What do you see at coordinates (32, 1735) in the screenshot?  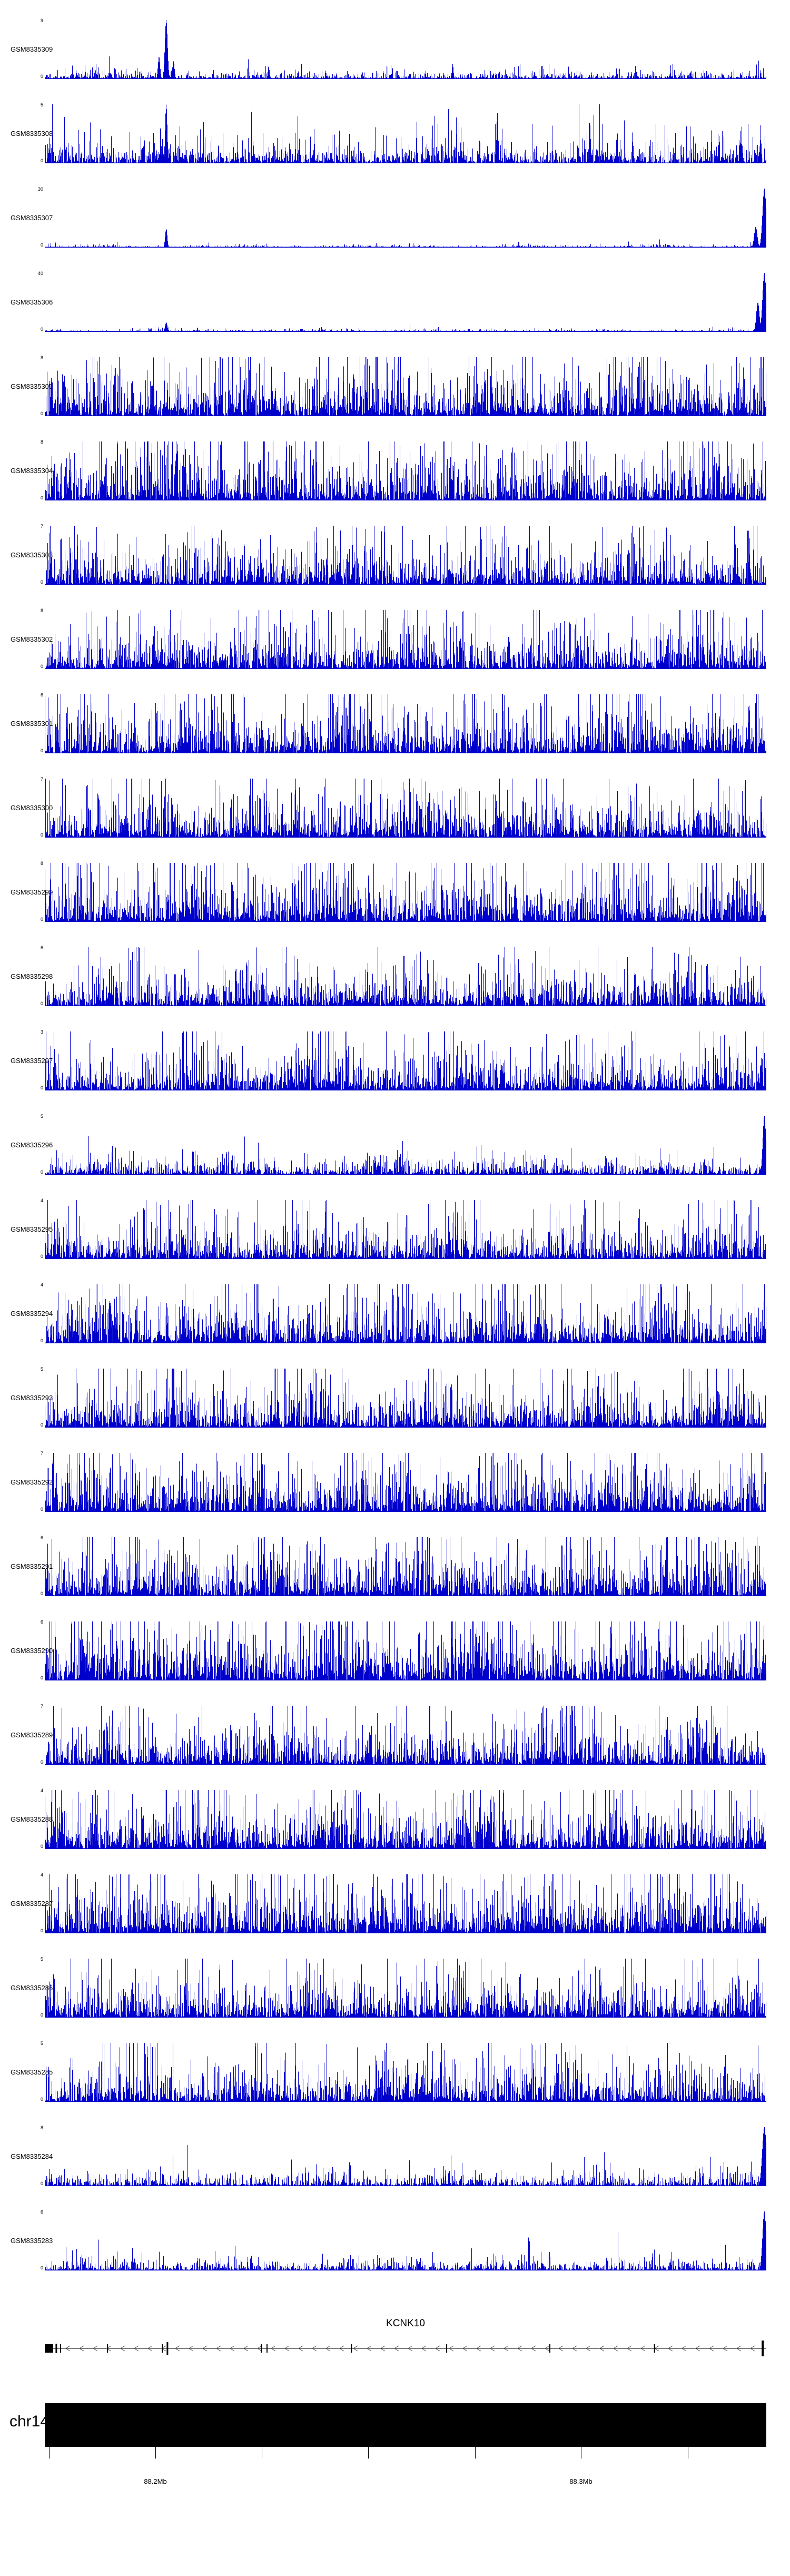 I see `track-label: GSM8335289` at bounding box center [32, 1735].